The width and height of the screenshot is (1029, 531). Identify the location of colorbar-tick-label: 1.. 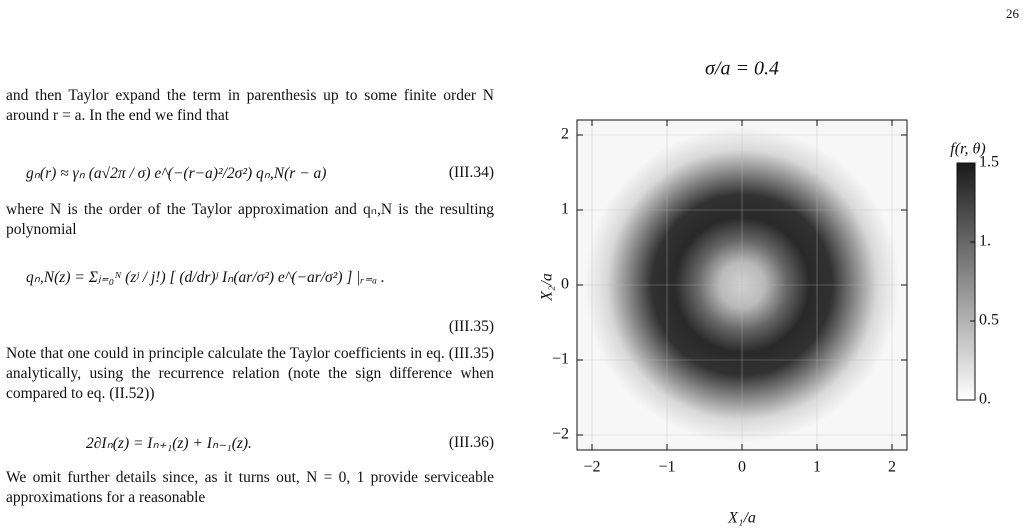
(985, 241).